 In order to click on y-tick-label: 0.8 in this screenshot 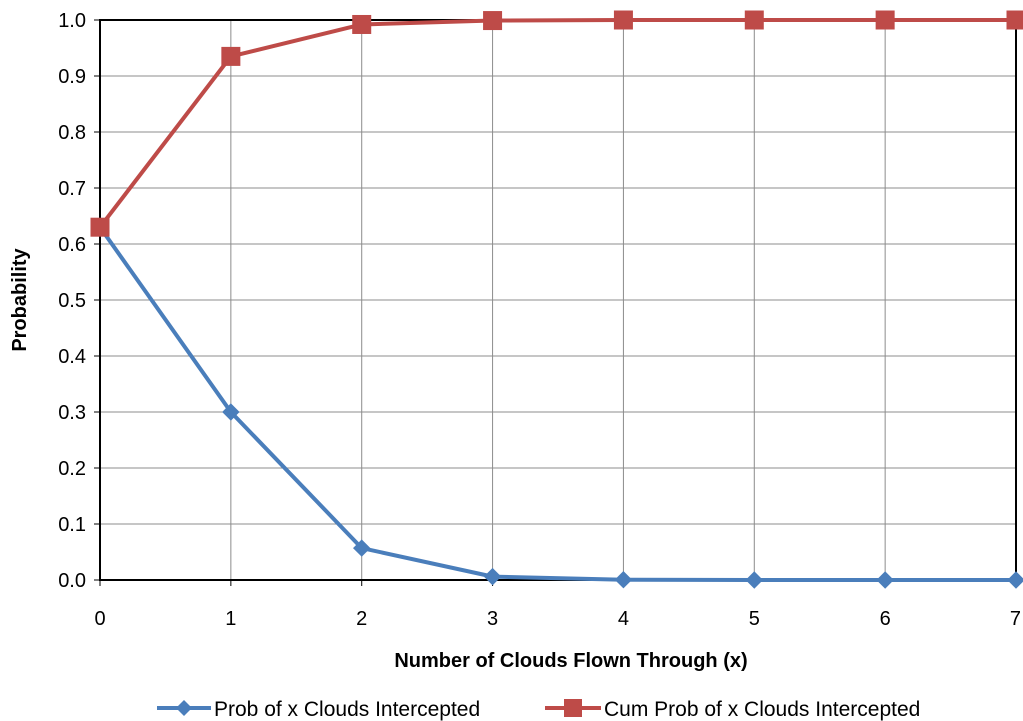, I will do `click(72, 133)`.